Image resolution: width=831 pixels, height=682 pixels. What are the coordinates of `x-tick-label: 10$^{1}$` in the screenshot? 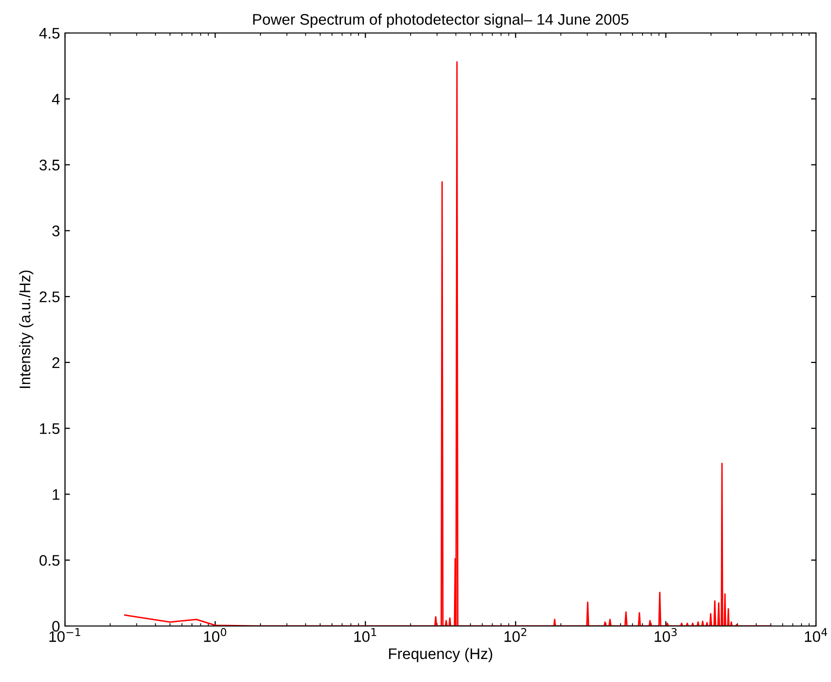 It's located at (365, 635).